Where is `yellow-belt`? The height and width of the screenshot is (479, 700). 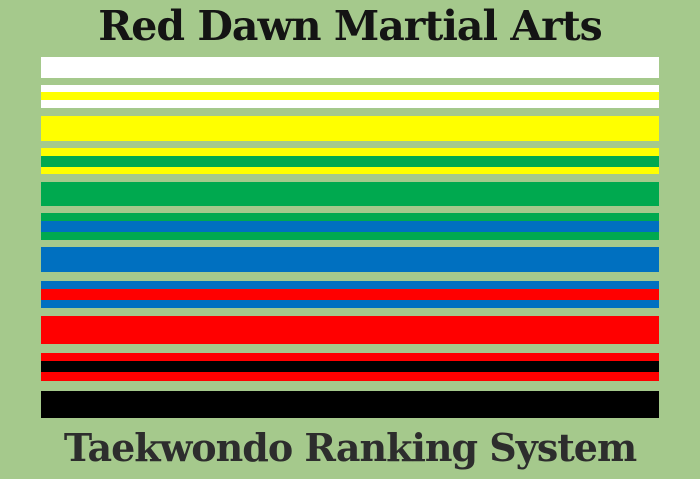 yellow-belt is located at coordinates (350, 128).